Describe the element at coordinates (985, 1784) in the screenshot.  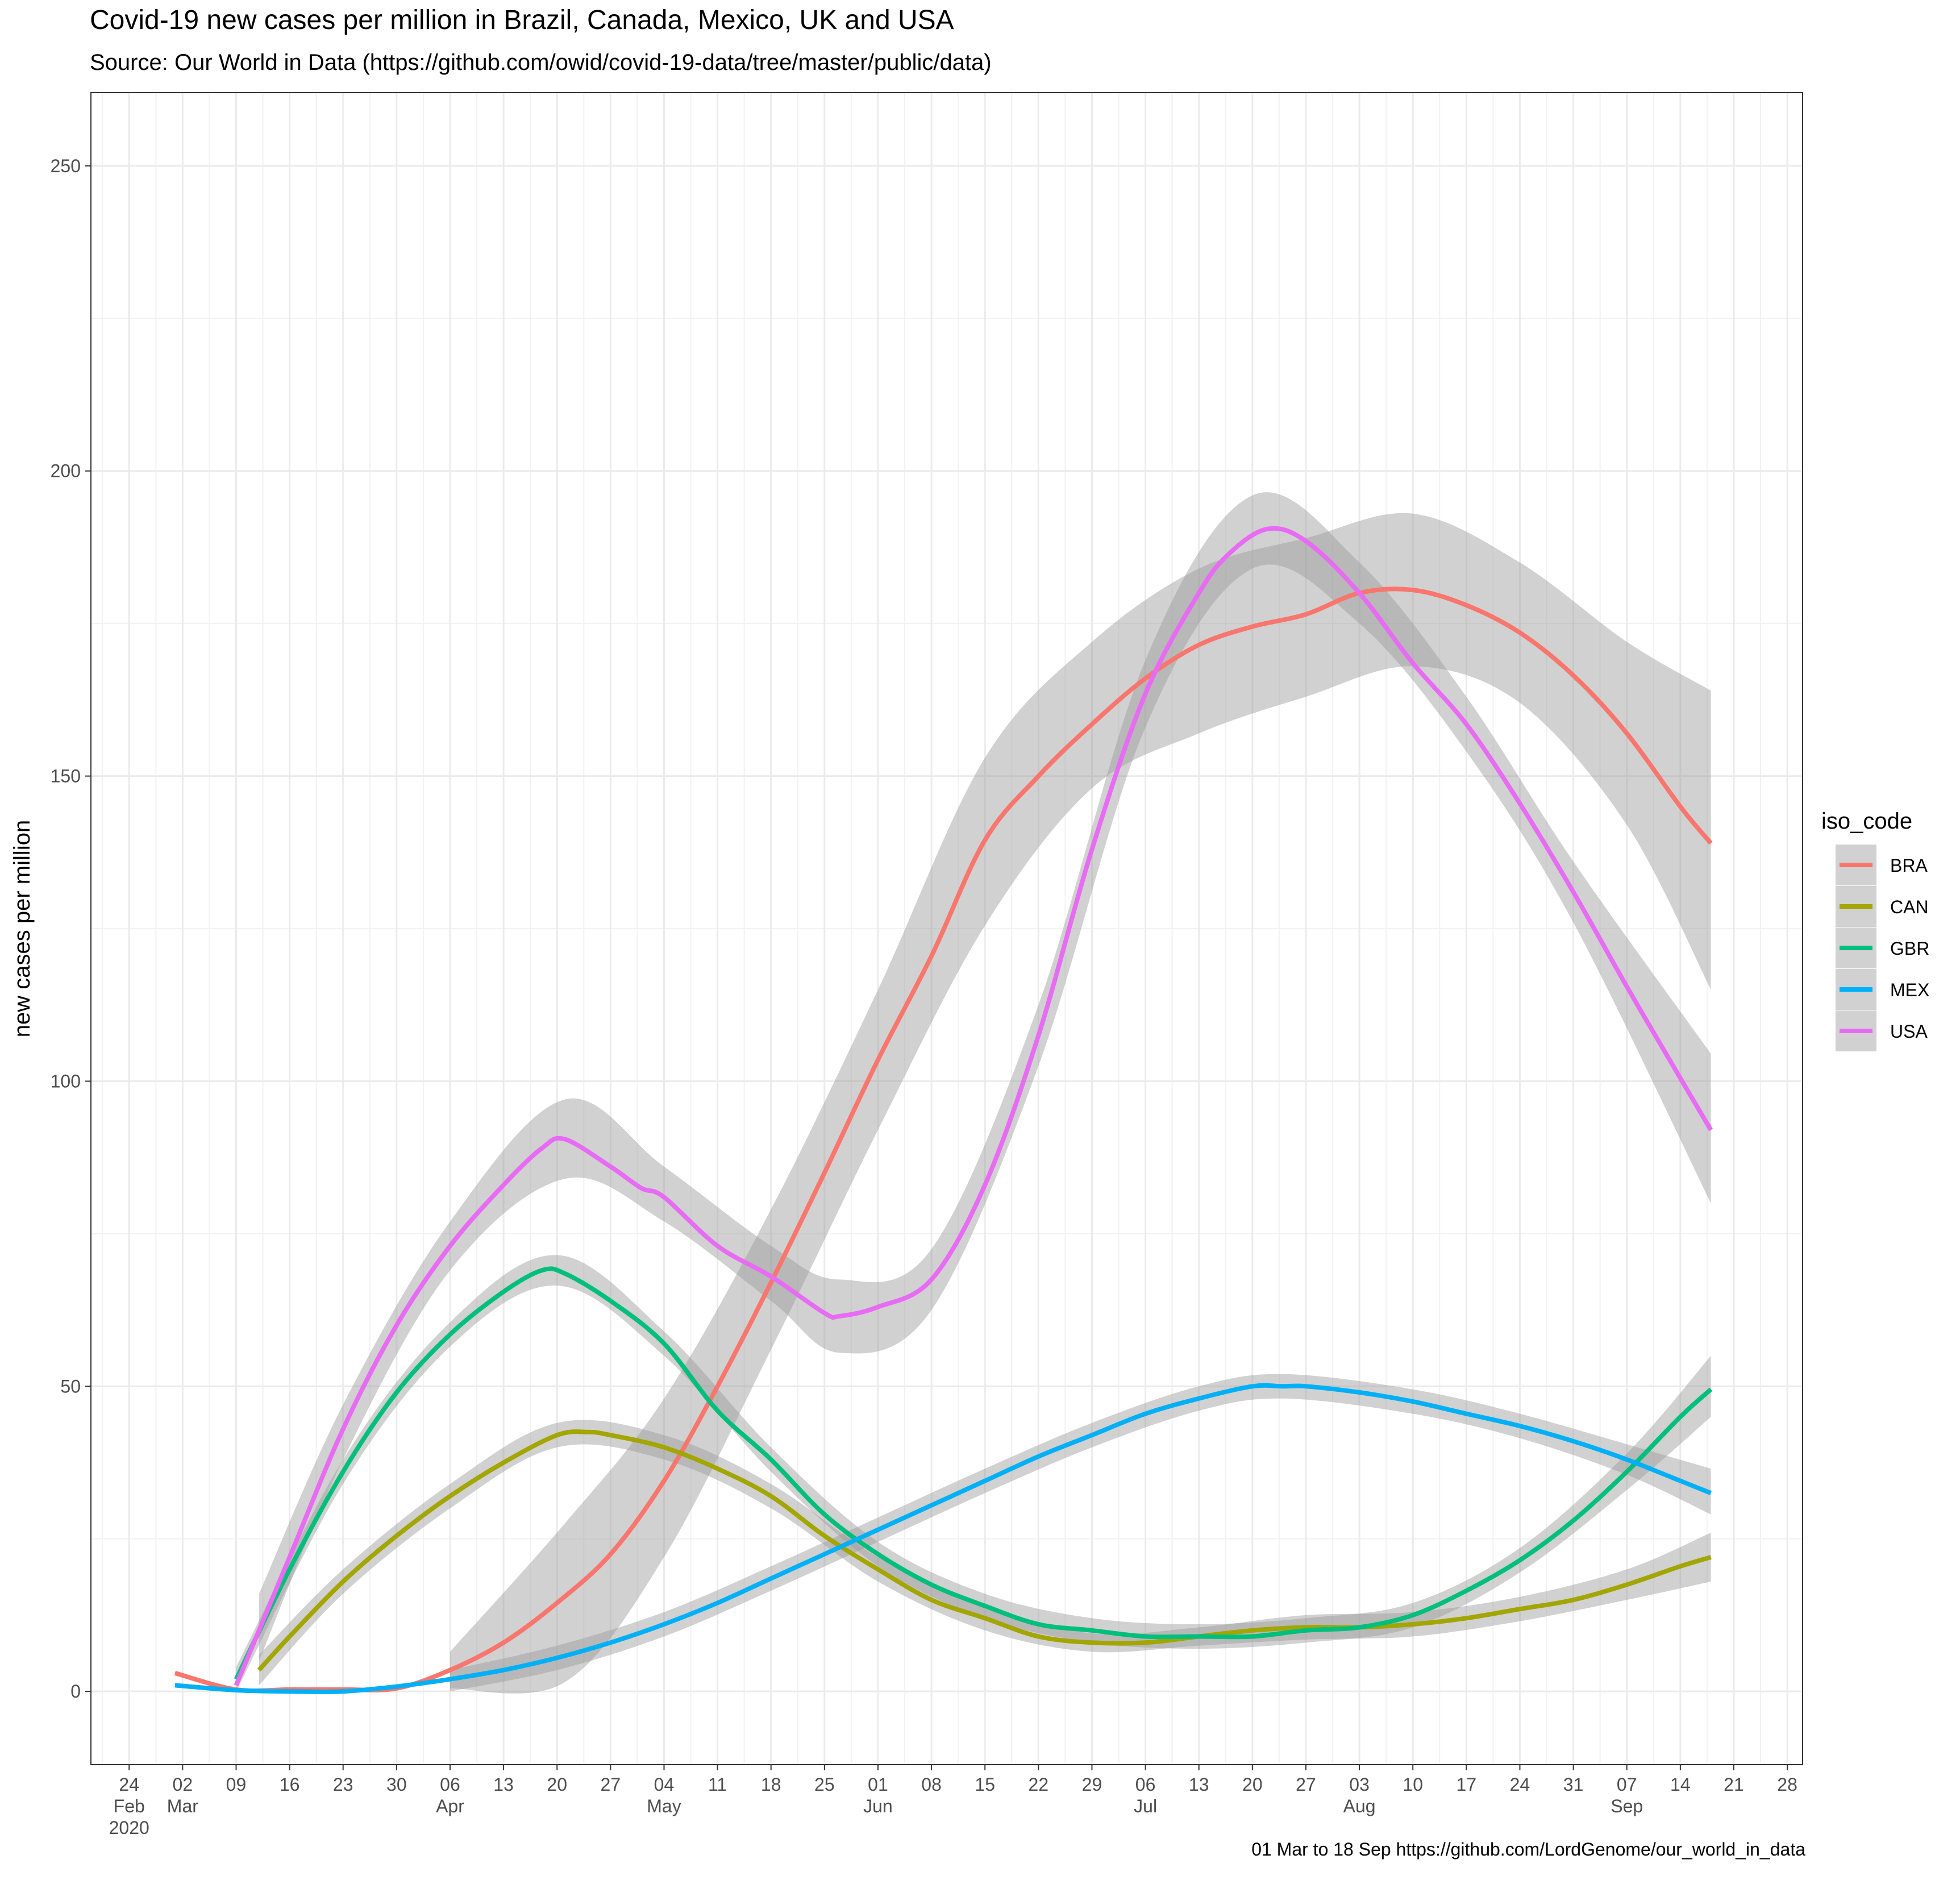
I see `x-tick-label: 15` at that location.